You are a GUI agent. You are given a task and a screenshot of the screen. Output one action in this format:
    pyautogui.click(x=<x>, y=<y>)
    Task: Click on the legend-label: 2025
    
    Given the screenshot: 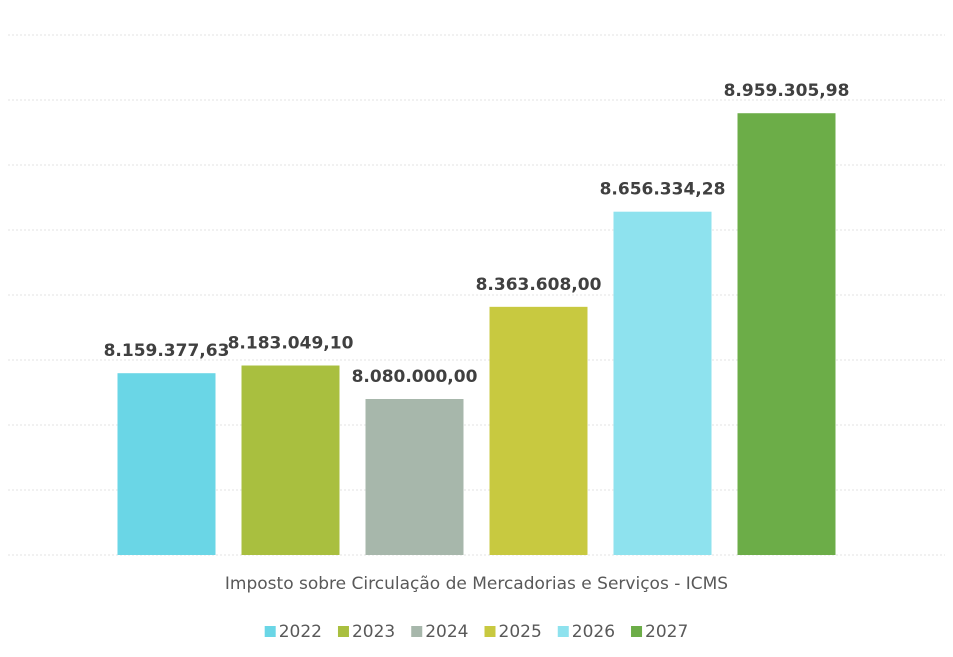 What is the action you would take?
    pyautogui.click(x=520, y=632)
    